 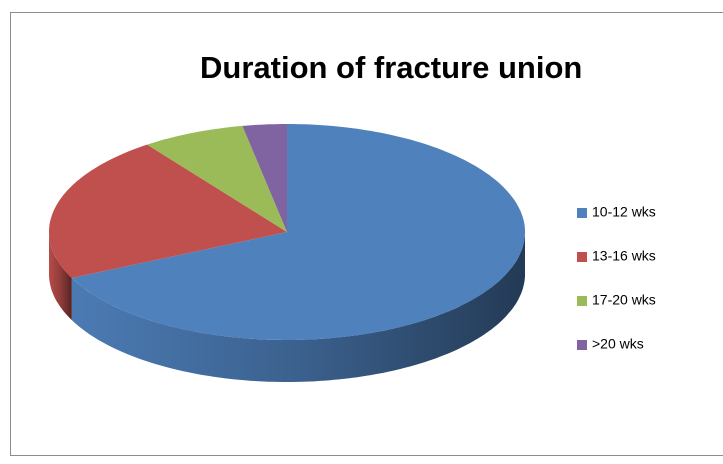 What do you see at coordinates (60, 276) in the screenshot?
I see `slice-side-shade` at bounding box center [60, 276].